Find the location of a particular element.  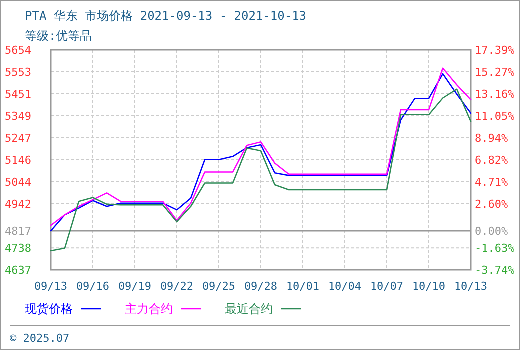

y2-tick-label: -3.74% is located at coordinates (495, 270).